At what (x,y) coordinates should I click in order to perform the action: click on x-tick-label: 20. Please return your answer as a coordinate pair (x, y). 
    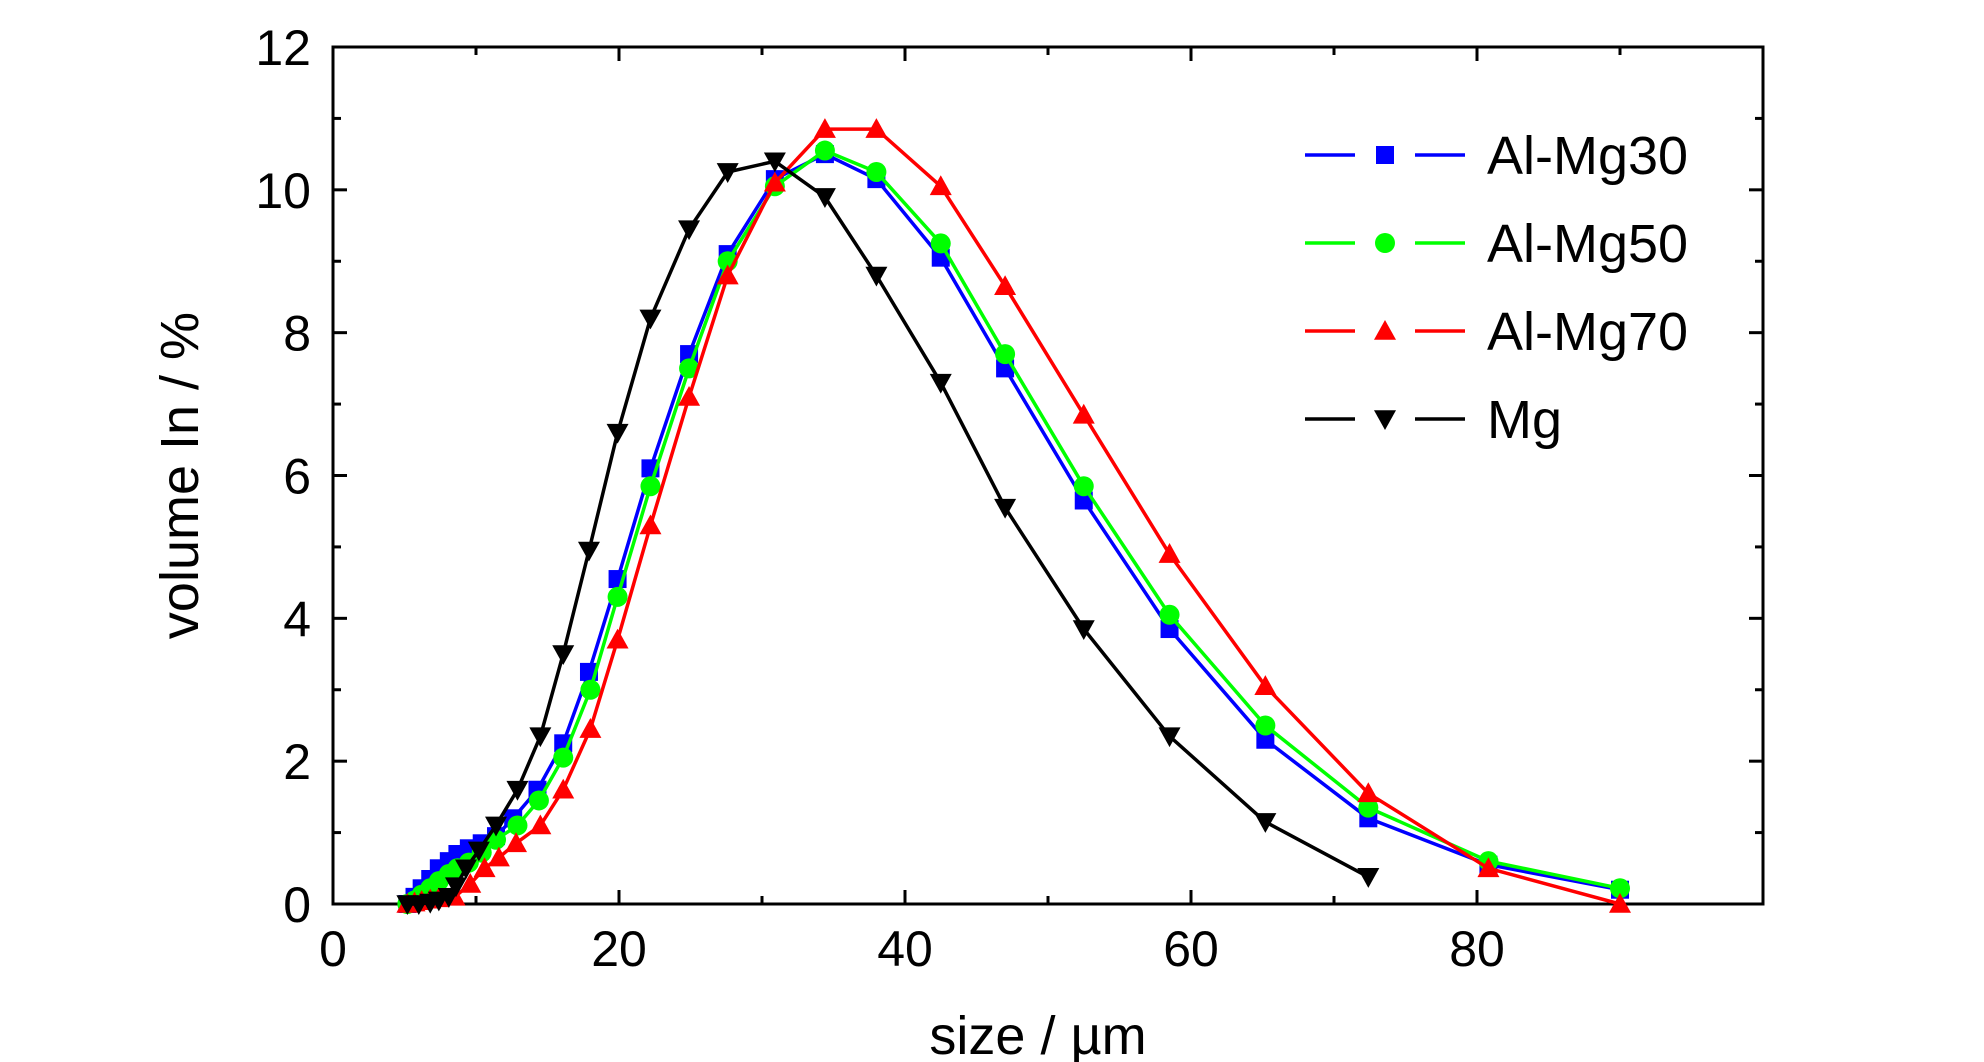
    Looking at the image, I should click on (619, 949).